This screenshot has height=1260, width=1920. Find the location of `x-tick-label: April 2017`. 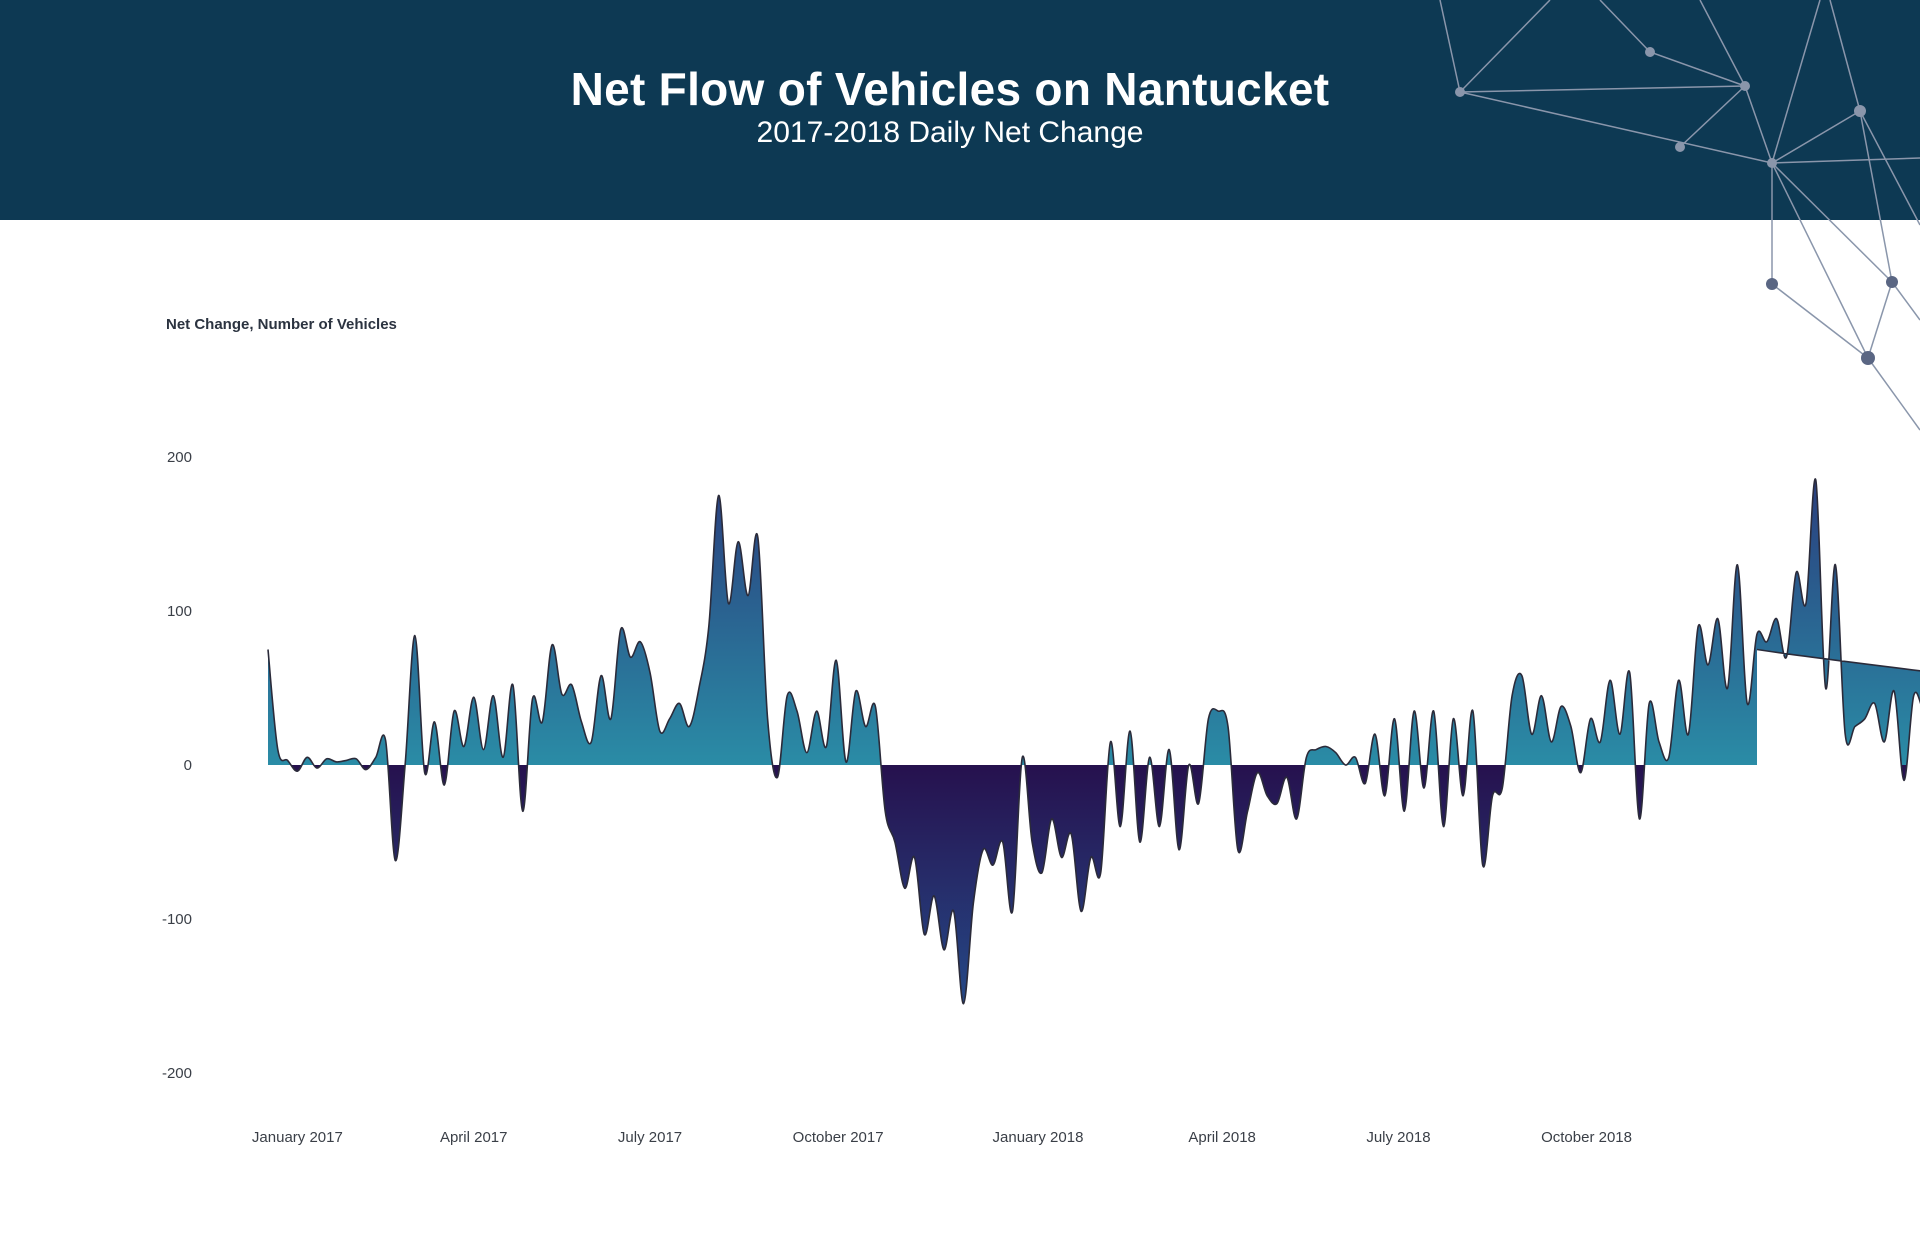

x-tick-label: April 2017 is located at coordinates (474, 1137).